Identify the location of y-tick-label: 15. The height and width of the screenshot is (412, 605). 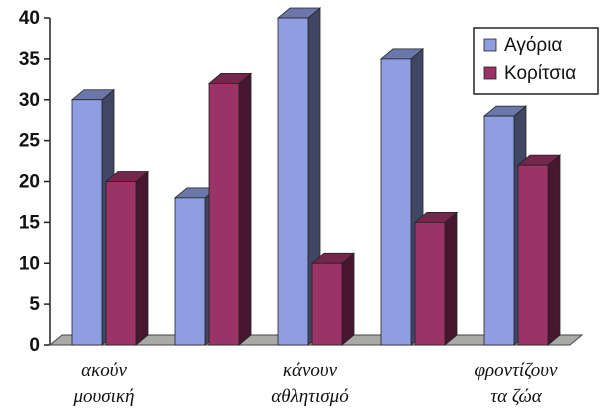
(30, 222).